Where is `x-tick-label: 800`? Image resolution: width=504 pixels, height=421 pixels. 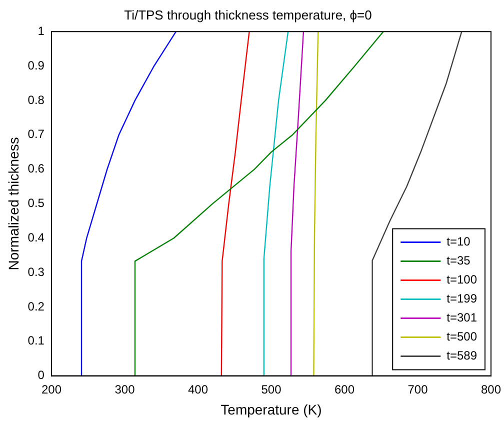
x-tick-label: 800 is located at coordinates (491, 389).